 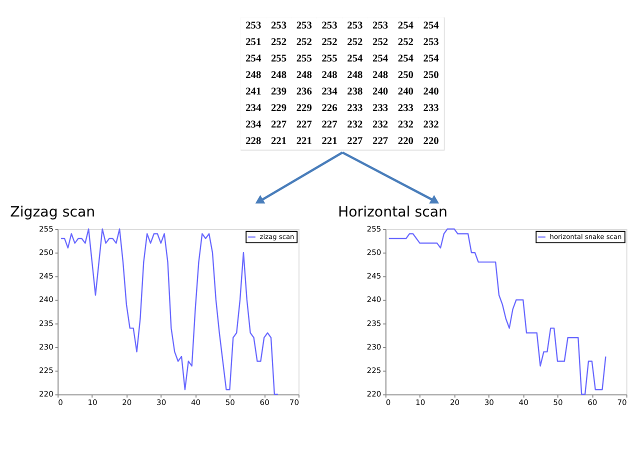 I want to click on data-label: 241, so click(x=254, y=92).